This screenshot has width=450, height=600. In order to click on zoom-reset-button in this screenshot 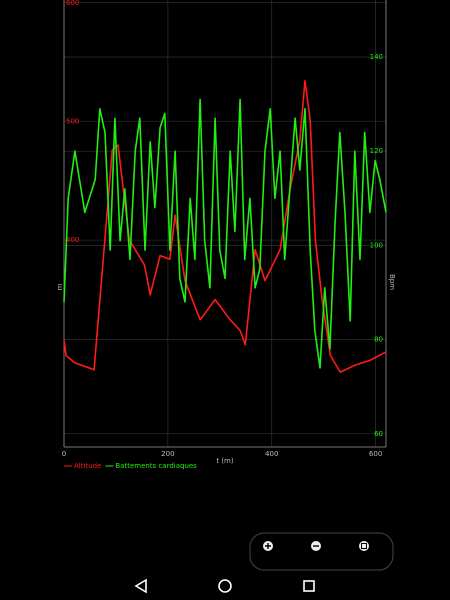, I will do `click(364, 546)`.